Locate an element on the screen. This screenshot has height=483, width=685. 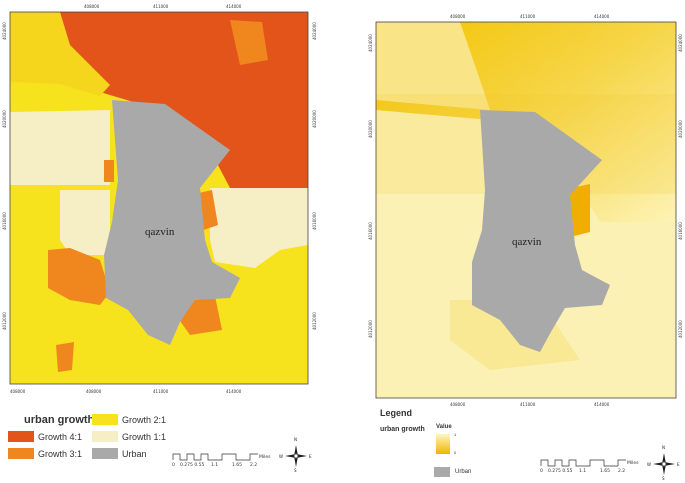
legend-gradient-swatch is located at coordinates (443, 444).